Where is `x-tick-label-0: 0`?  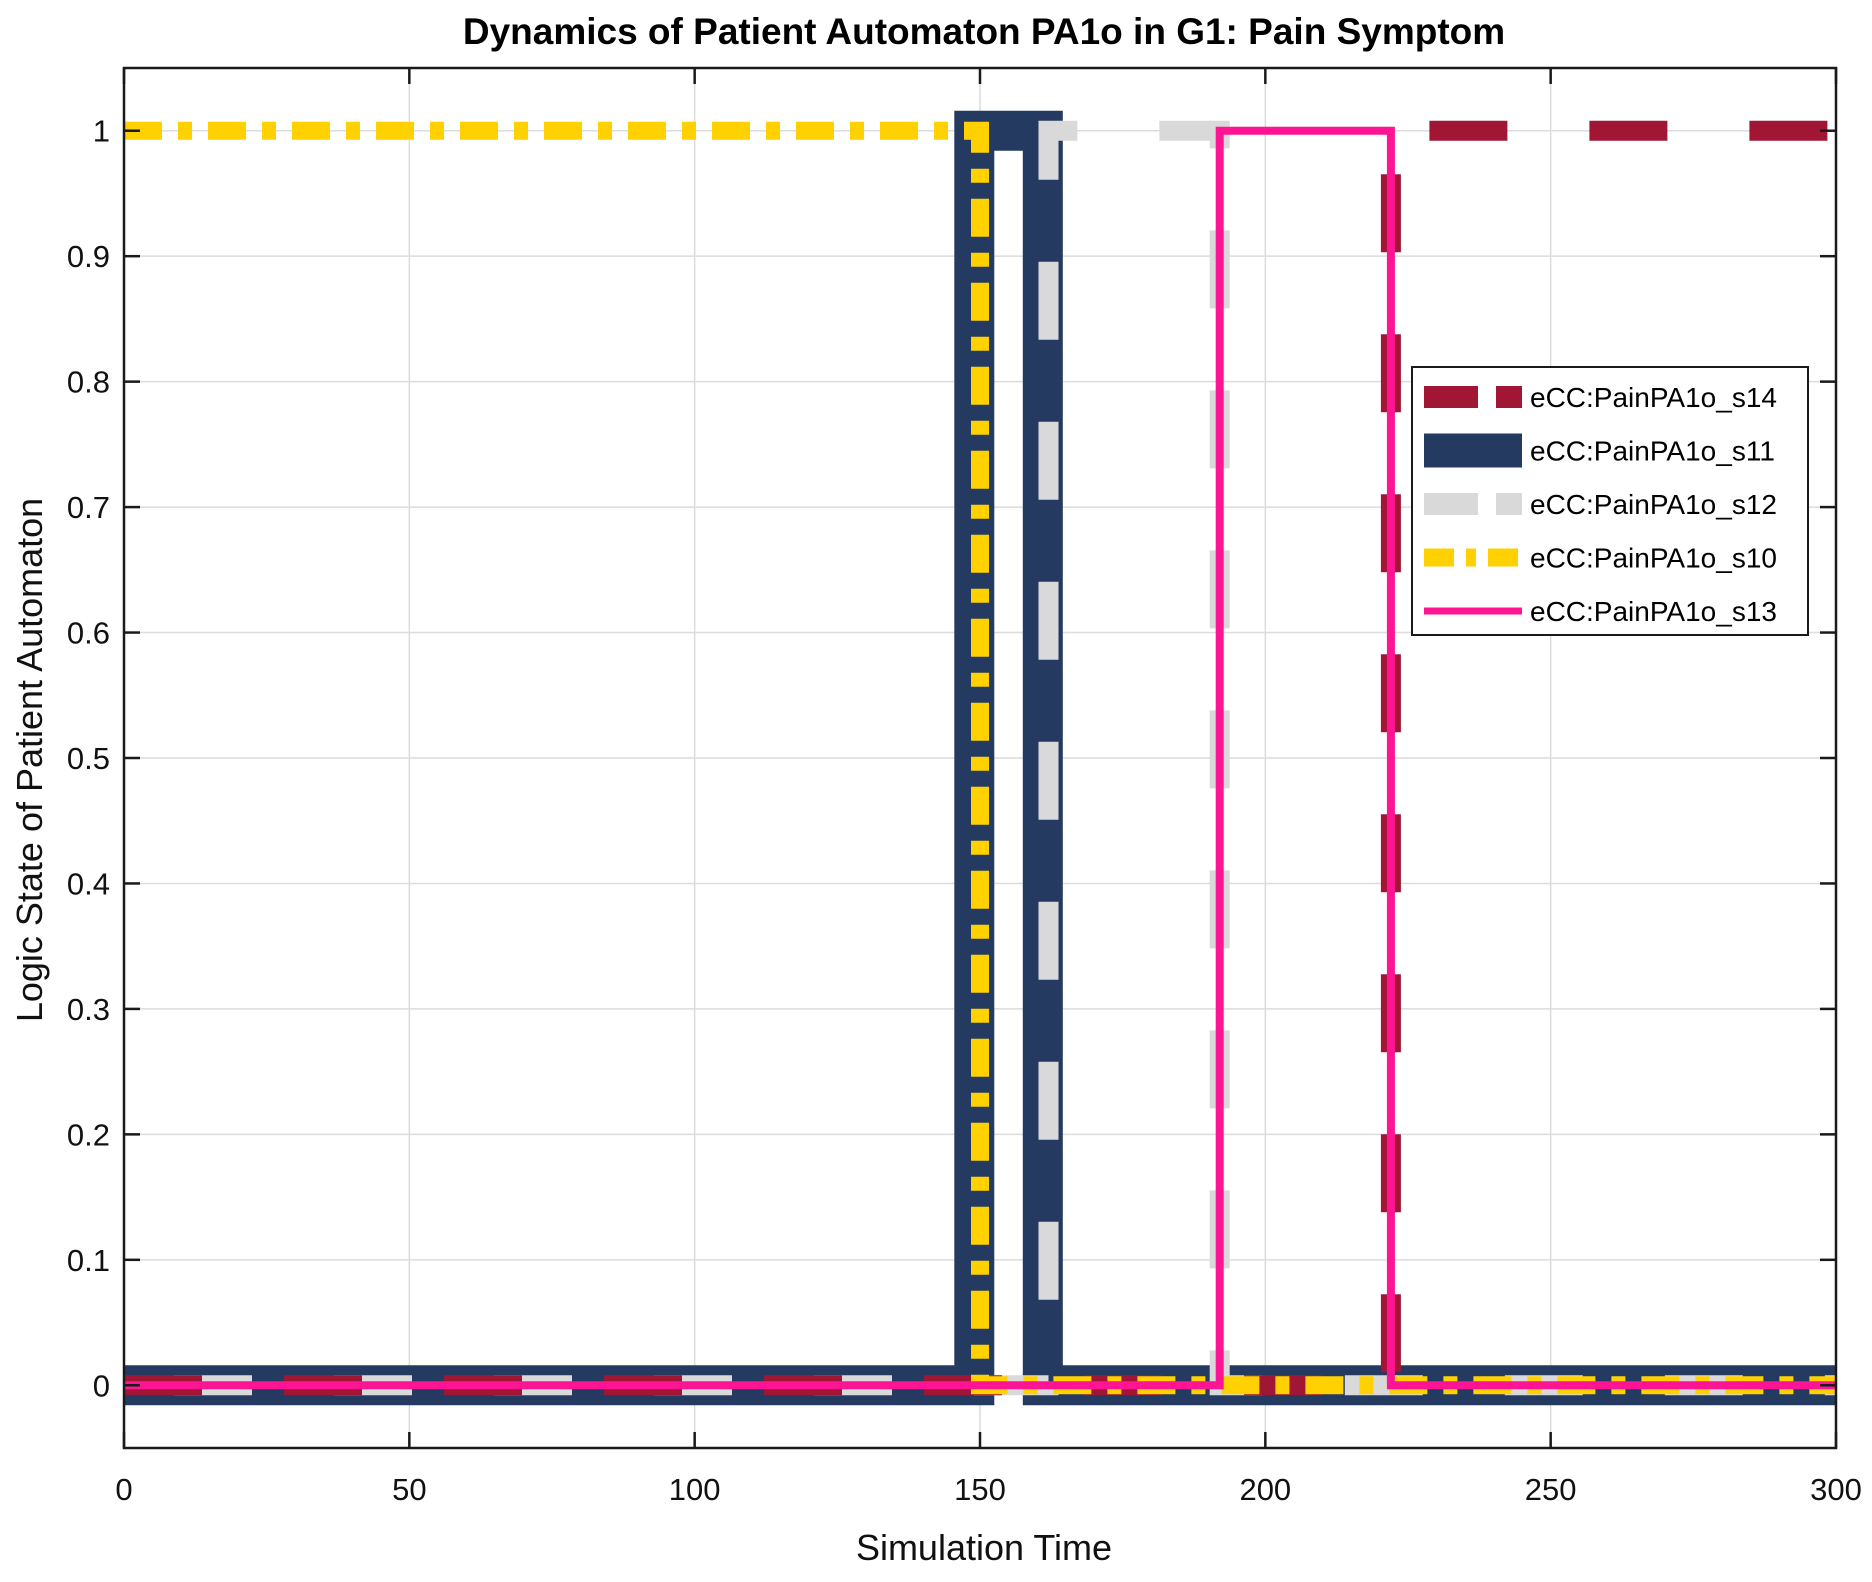
x-tick-label-0: 0 is located at coordinates (123, 1489).